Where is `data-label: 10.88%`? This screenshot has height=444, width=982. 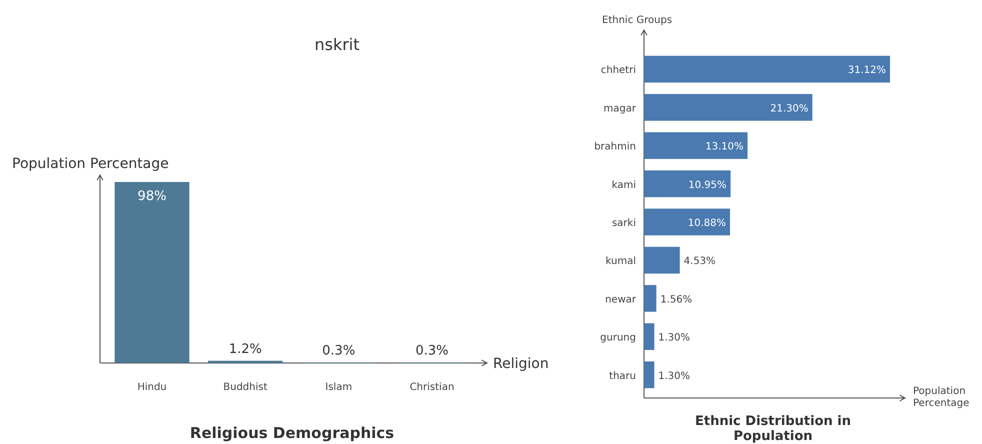
data-label: 10.88% is located at coordinates (707, 223).